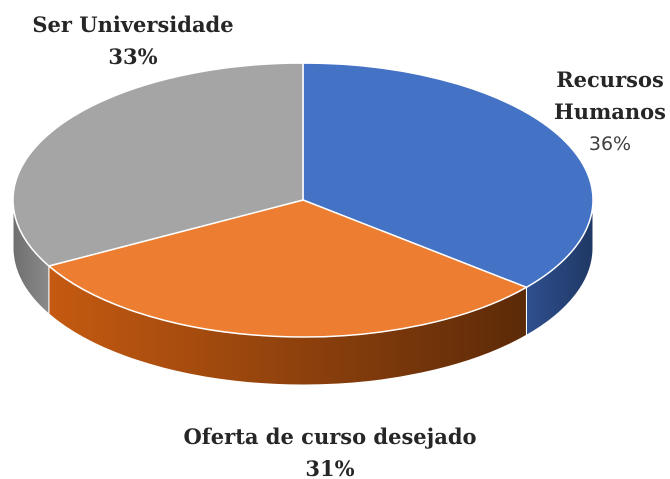  I want to click on category-label: Recursos Humanos, so click(610, 95).